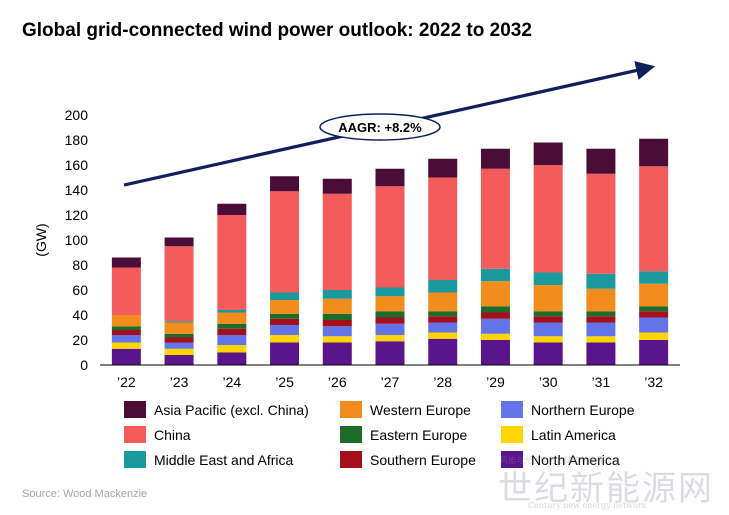 This screenshot has width=729, height=515. I want to click on aagr-ellipse, so click(380, 127).